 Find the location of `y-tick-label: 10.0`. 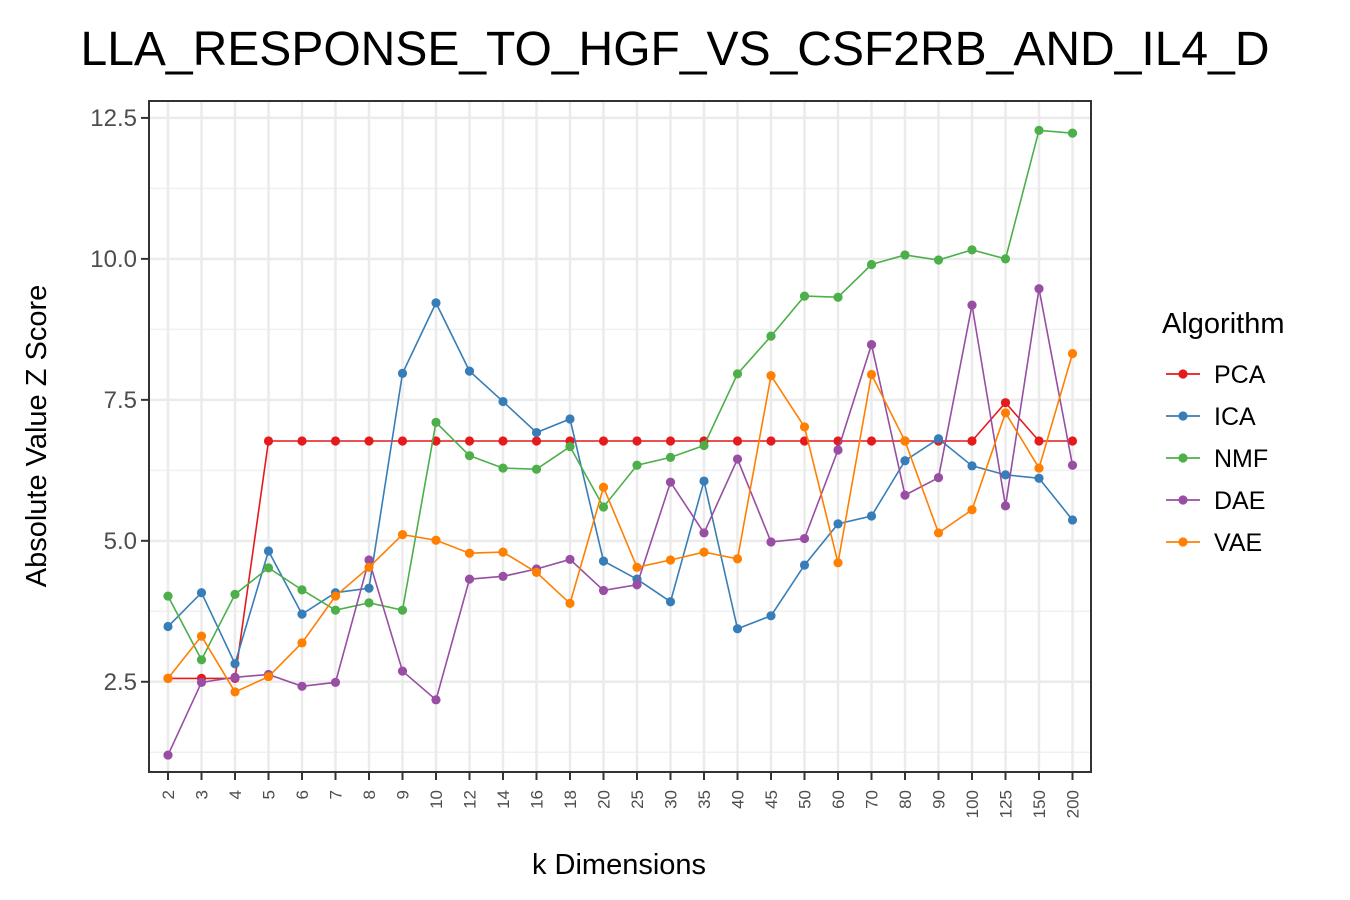

y-tick-label: 10.0 is located at coordinates (113, 259).